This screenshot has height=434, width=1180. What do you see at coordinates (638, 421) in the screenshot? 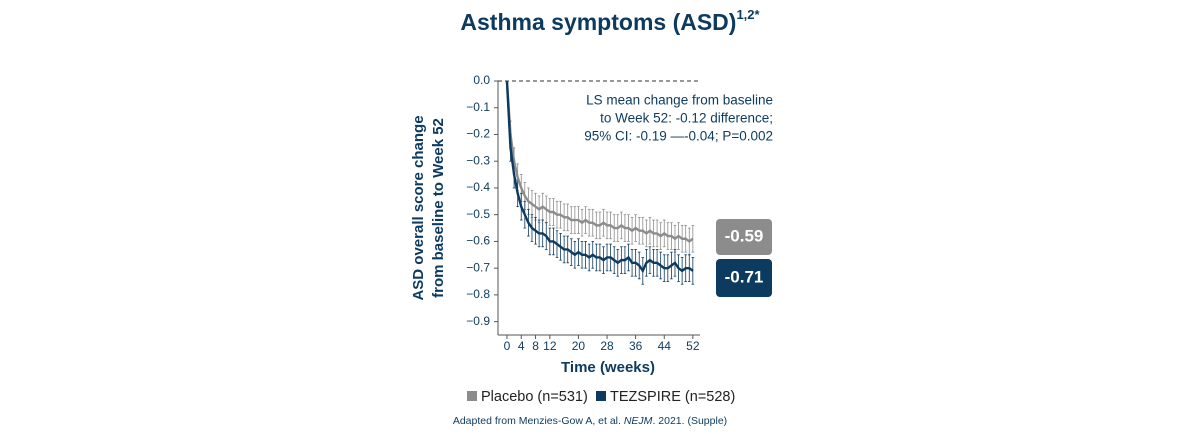
I see `footnote-part: NEJM` at bounding box center [638, 421].